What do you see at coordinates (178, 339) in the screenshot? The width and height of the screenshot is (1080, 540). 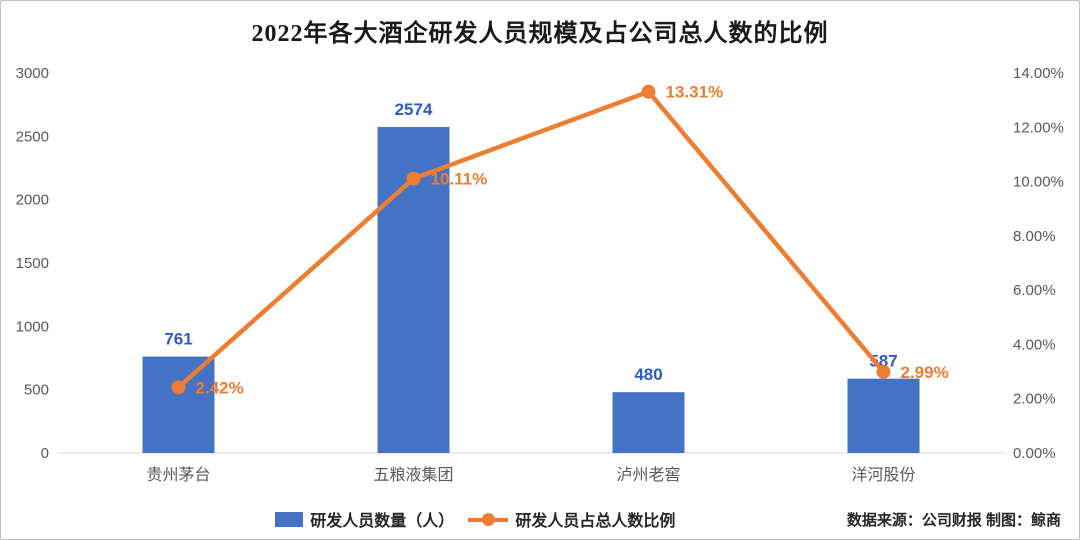 I see `bar-data-label: 761` at bounding box center [178, 339].